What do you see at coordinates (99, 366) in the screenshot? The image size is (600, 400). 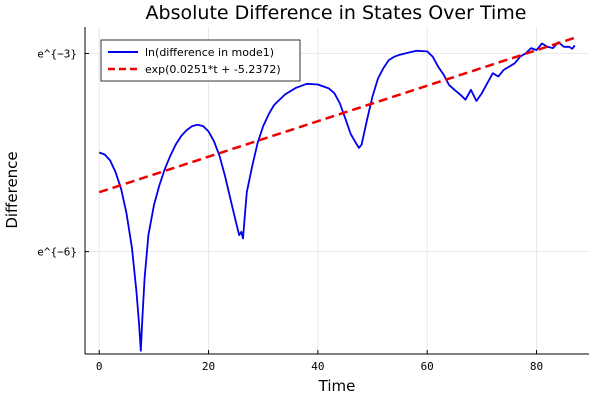 I see `x-tick-label-0: 0` at bounding box center [99, 366].